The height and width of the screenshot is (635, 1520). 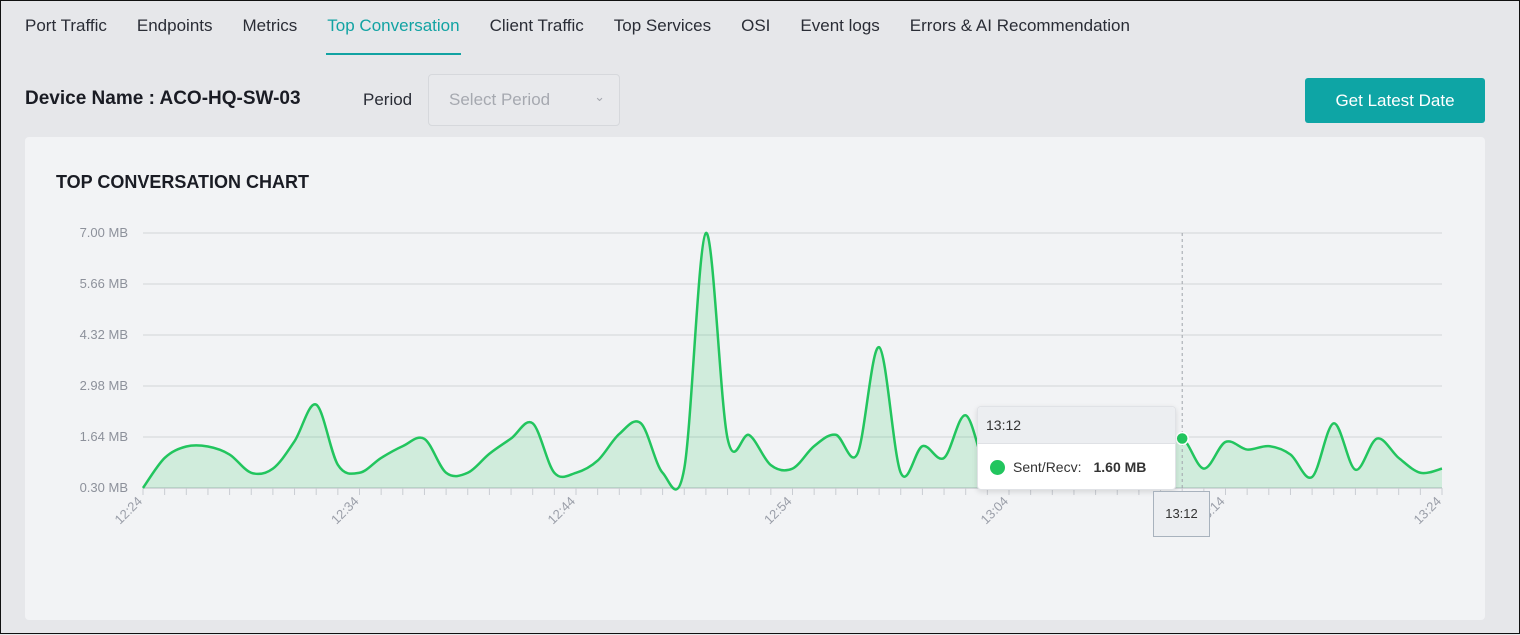 I want to click on y-tick-label: 7.00 MB, so click(x=104, y=232).